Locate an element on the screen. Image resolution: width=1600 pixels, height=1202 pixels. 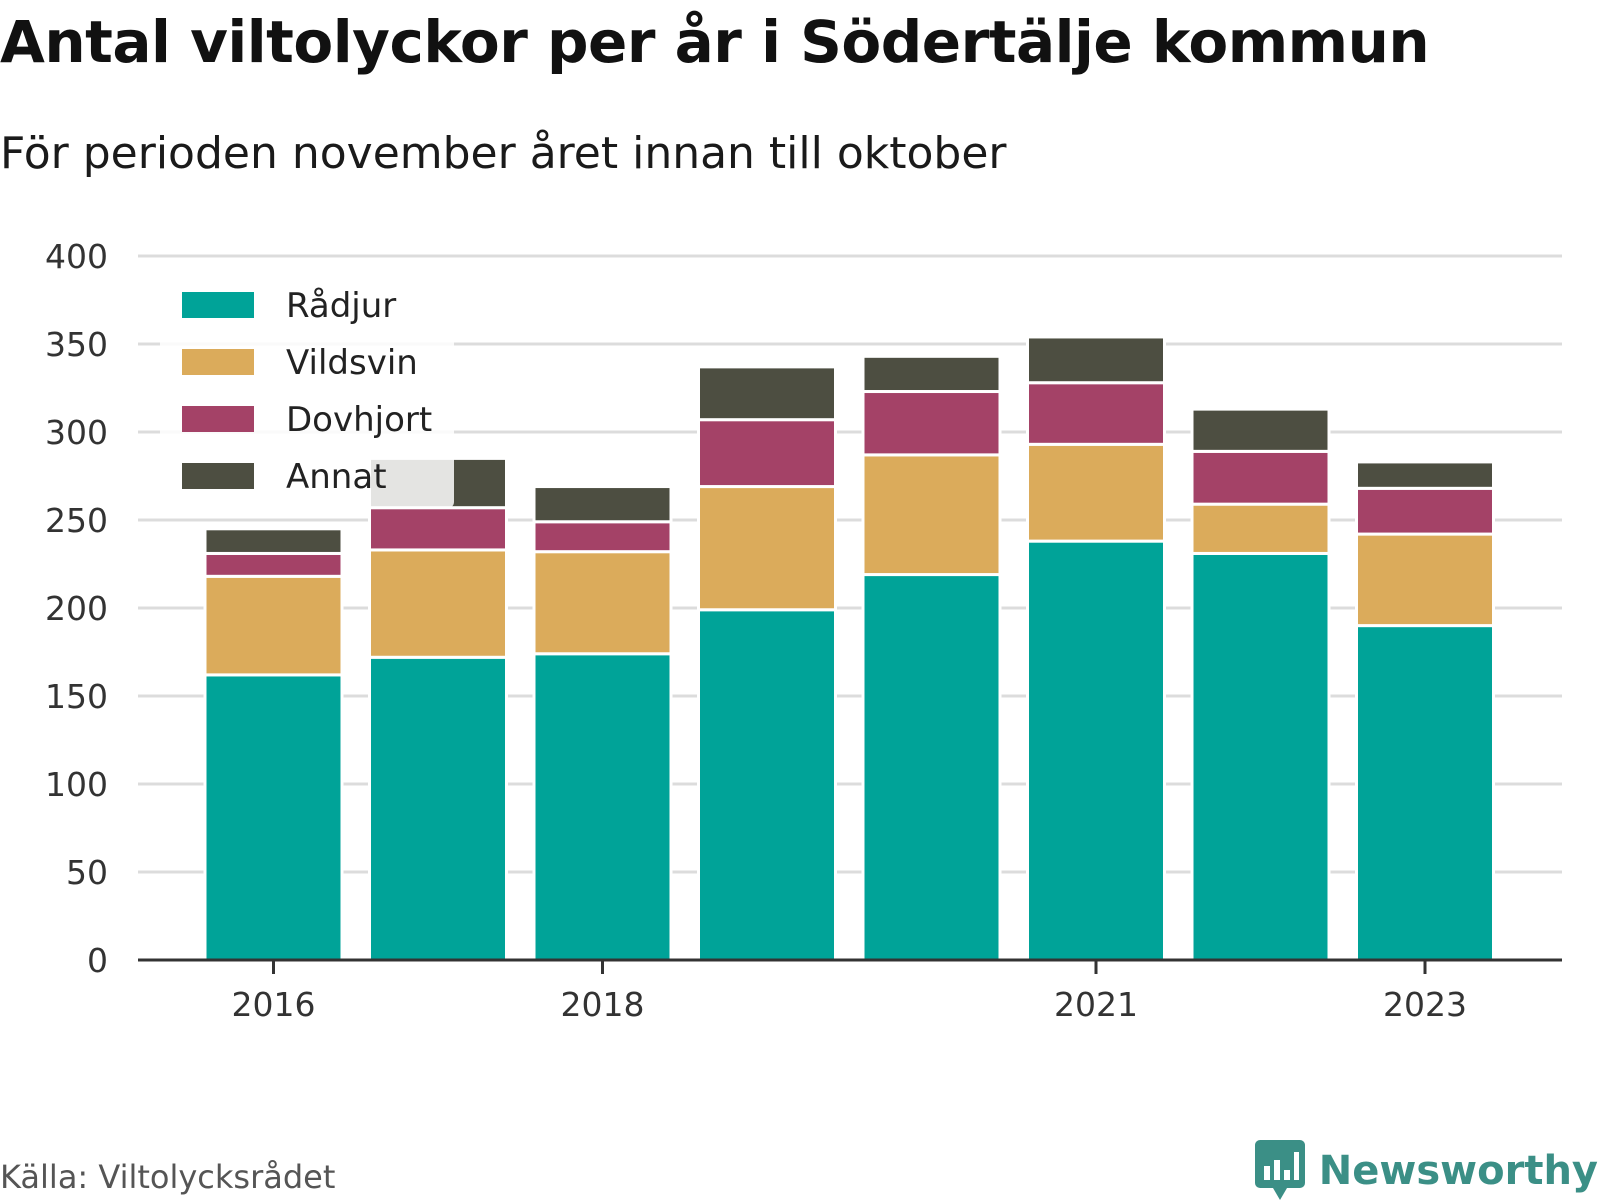
legend-label: Annat is located at coordinates (336, 477).